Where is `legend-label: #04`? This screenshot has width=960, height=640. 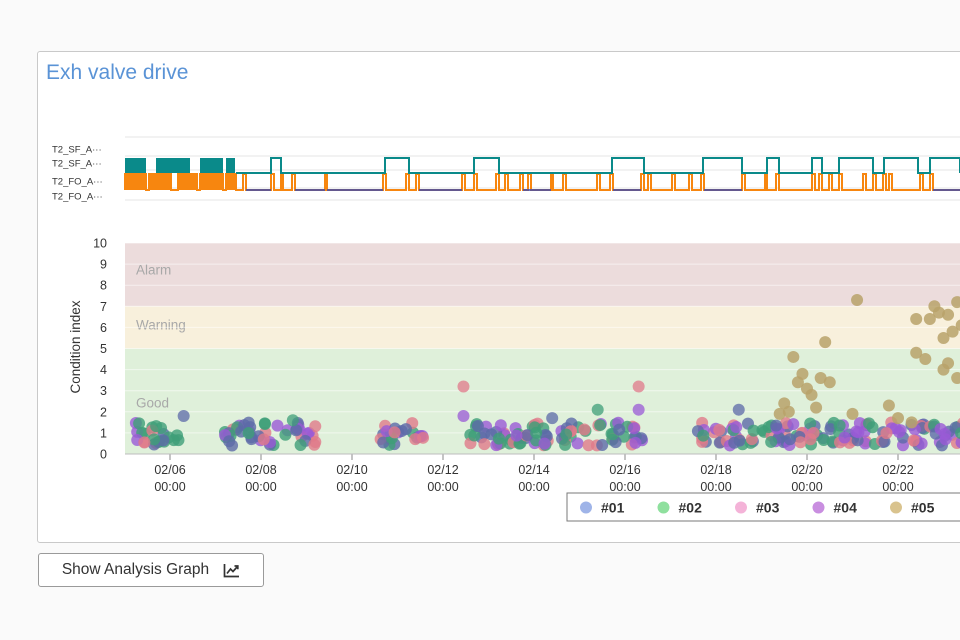 legend-label: #04 is located at coordinates (846, 508).